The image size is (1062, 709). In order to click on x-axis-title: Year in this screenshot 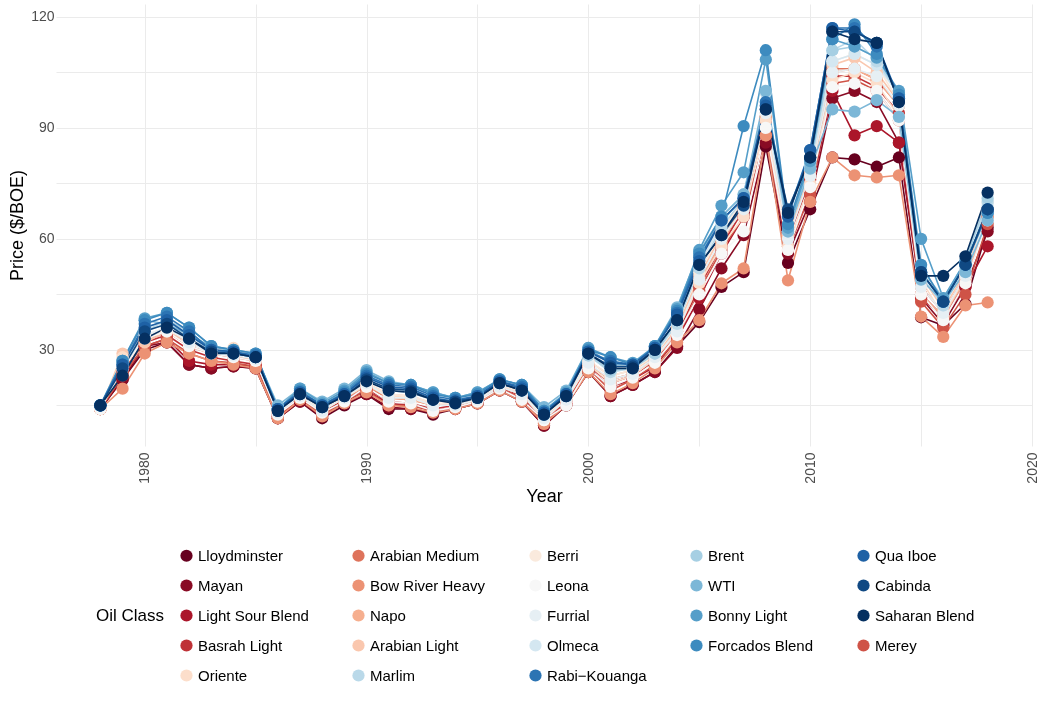, I will do `click(544, 495)`.